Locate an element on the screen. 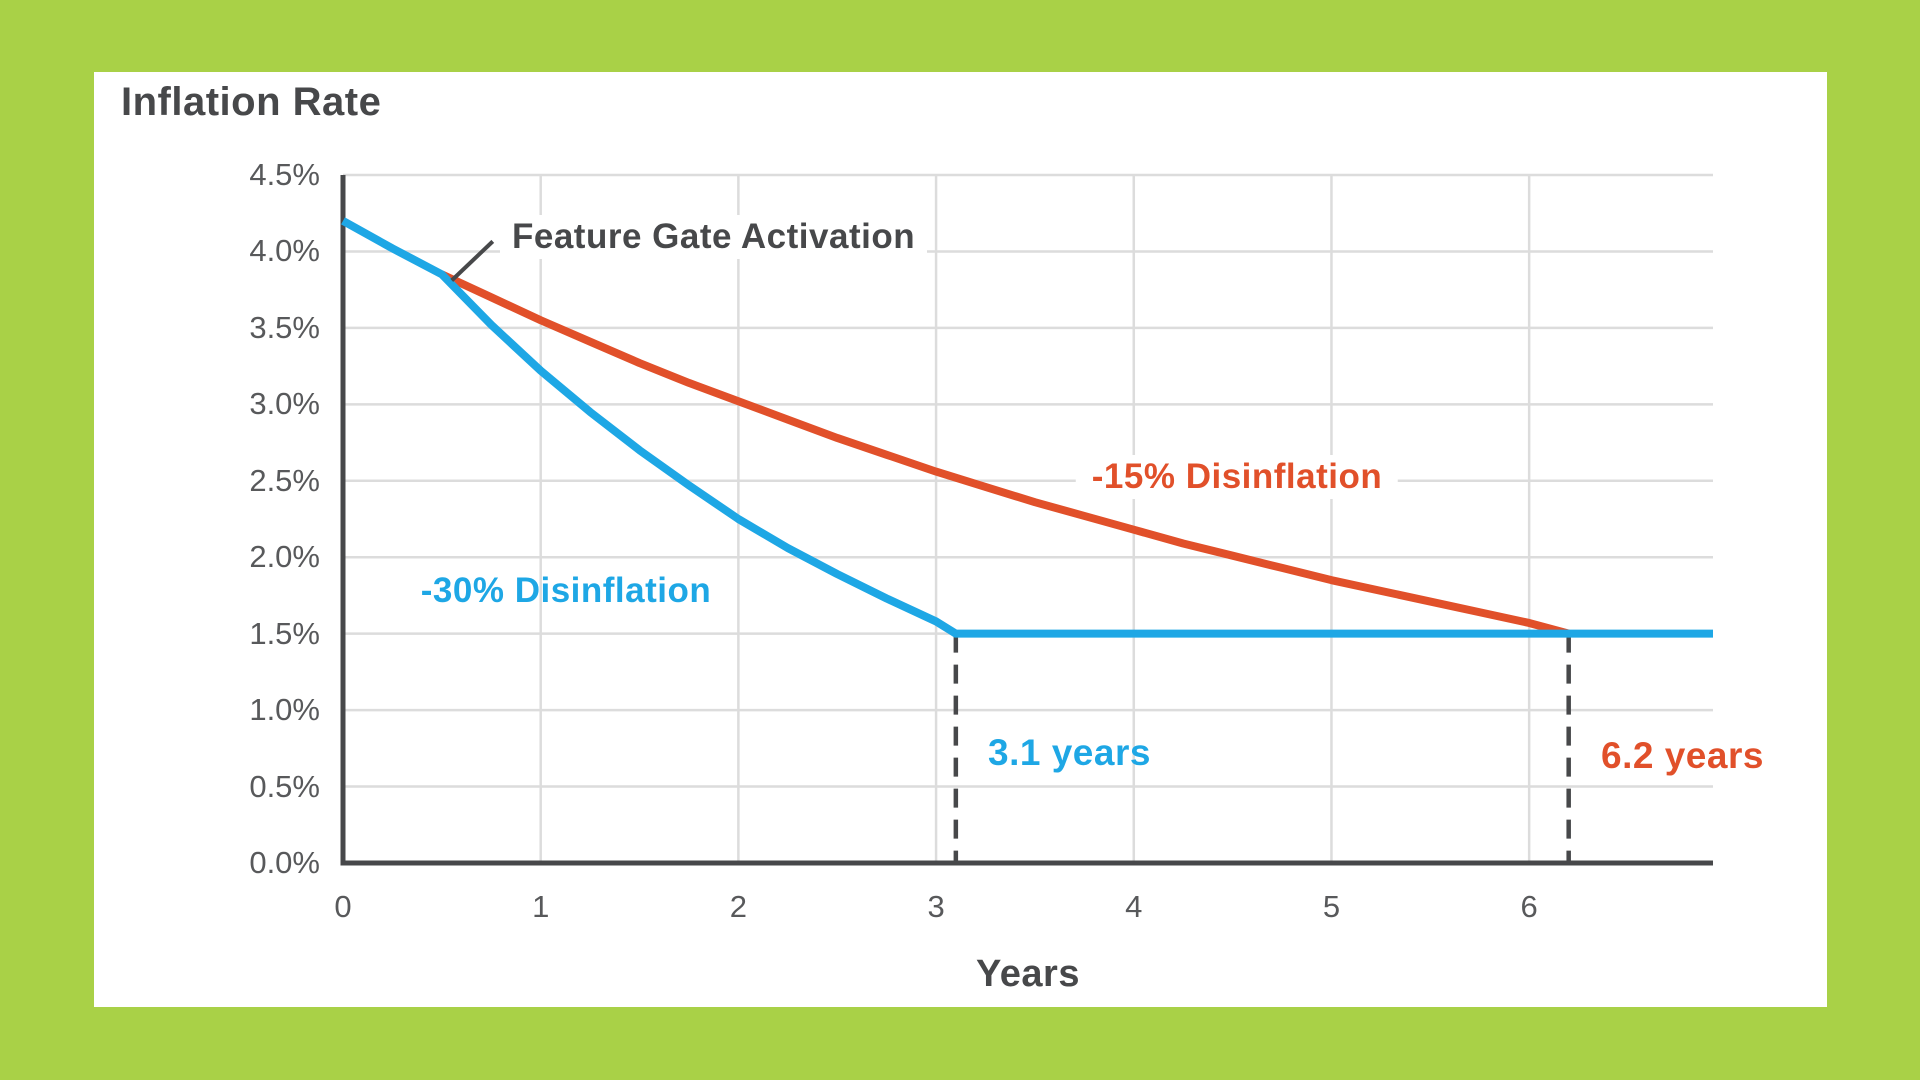 This screenshot has width=1920, height=1080. y-tick-label: 2.0% is located at coordinates (284, 557).